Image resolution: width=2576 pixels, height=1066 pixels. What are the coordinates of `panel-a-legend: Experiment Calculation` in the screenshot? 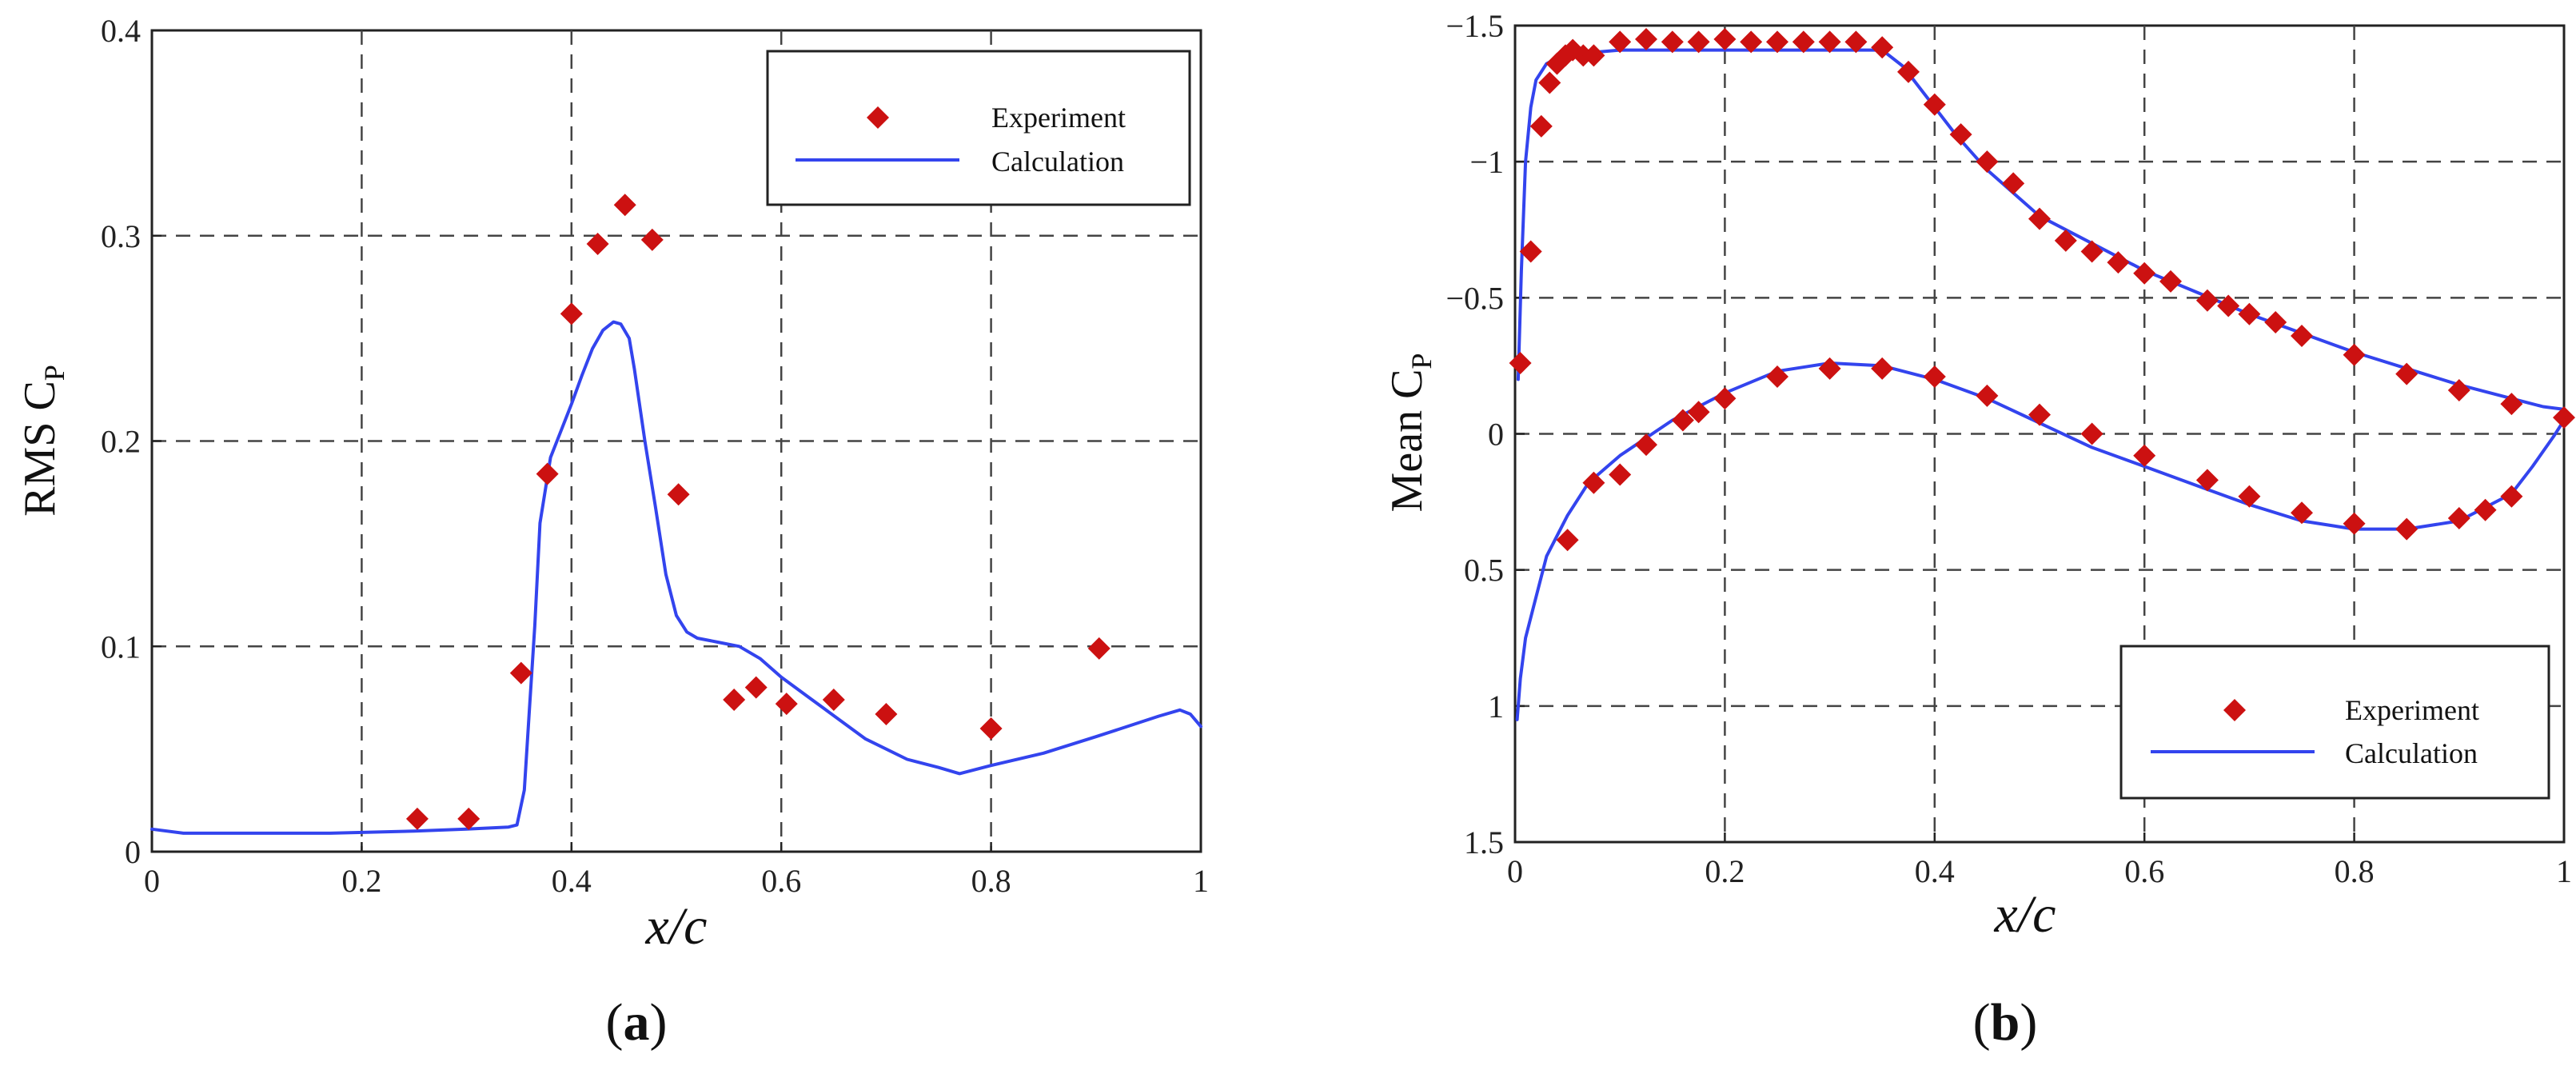 It's located at (979, 128).